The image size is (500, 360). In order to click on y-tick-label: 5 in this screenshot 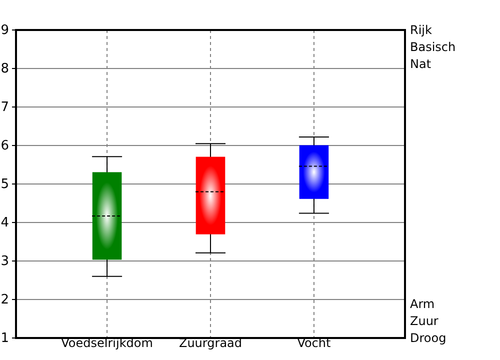, I will do `click(4, 184)`.